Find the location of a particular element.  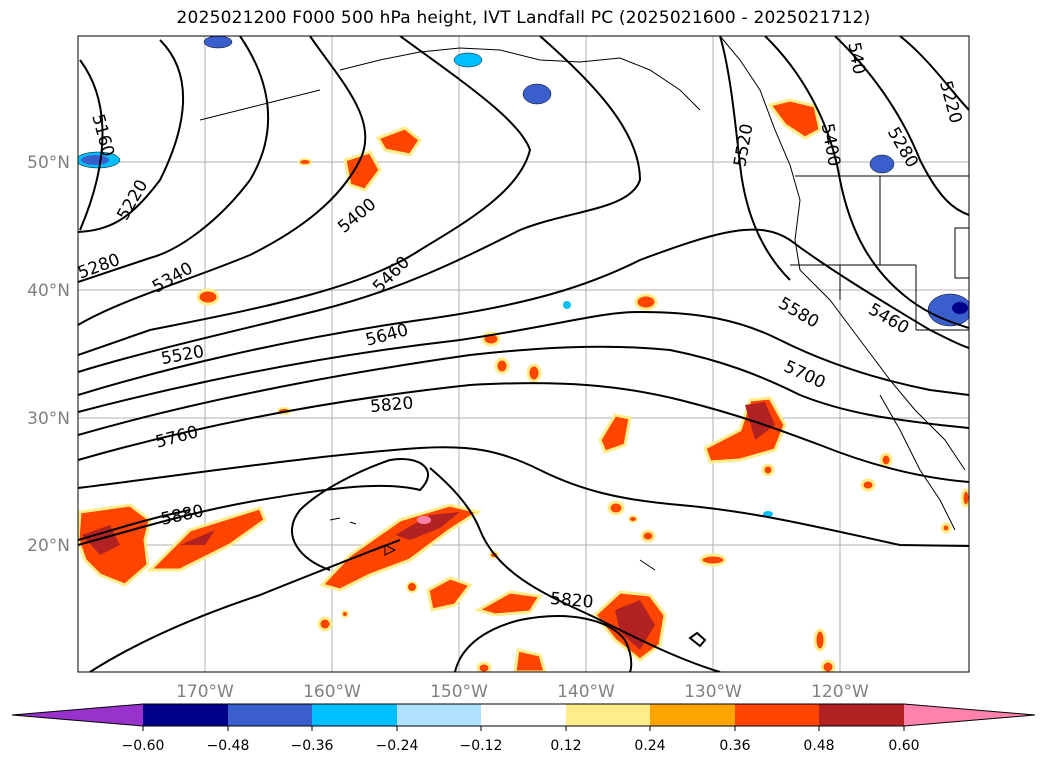

lon-label-170w: 170°W is located at coordinates (205, 692).